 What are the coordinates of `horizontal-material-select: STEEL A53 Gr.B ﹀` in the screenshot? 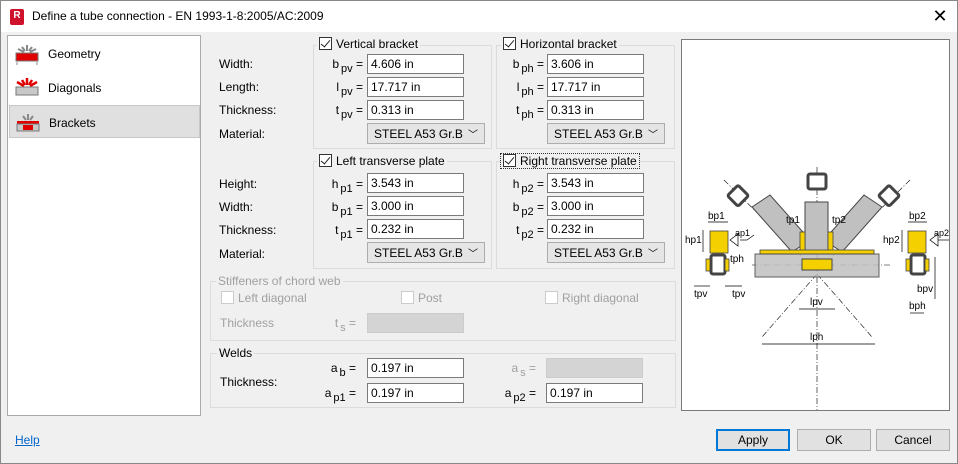 It's located at (606, 133).